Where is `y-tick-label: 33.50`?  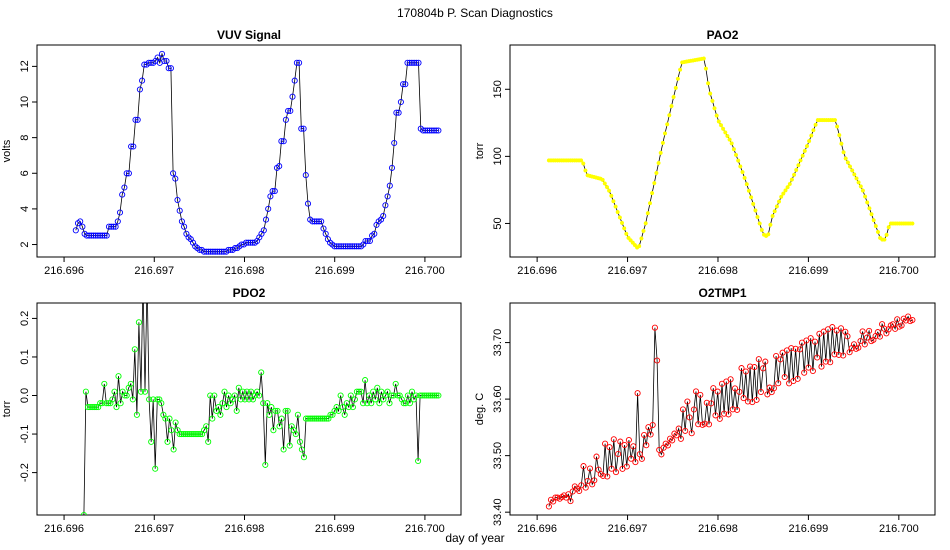 y-tick-label: 33.50 is located at coordinates (498, 456).